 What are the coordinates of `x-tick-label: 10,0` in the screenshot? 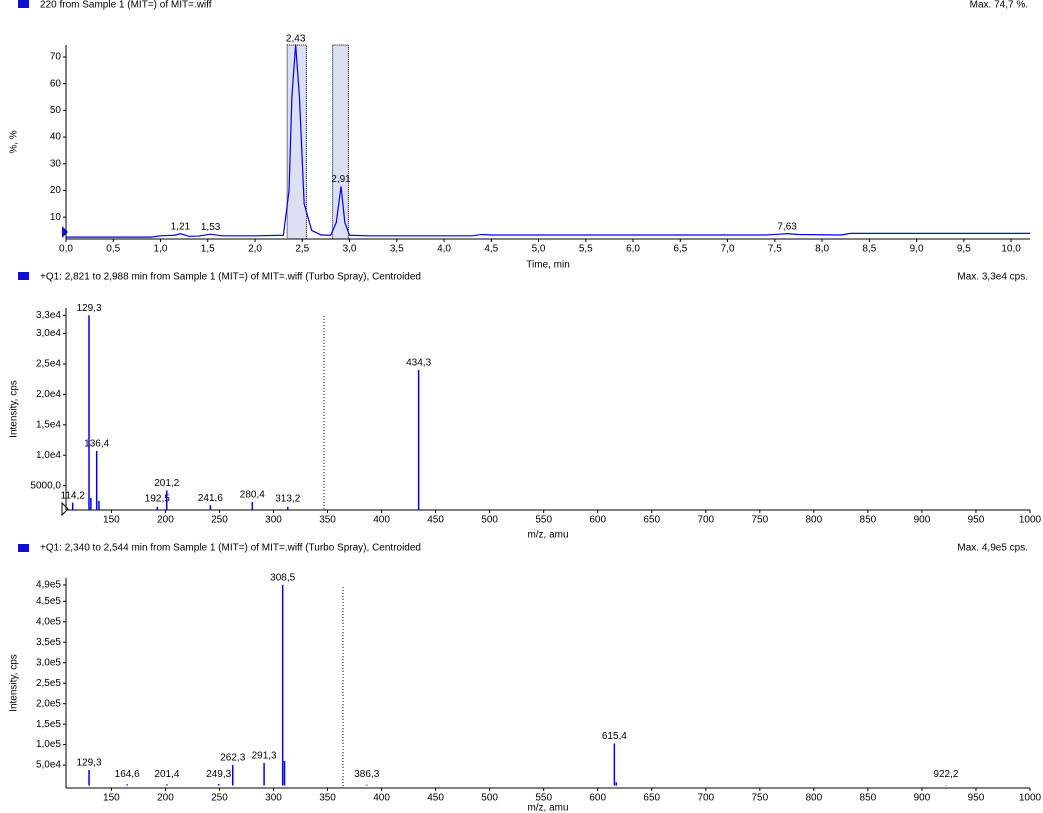 It's located at (1011, 249).